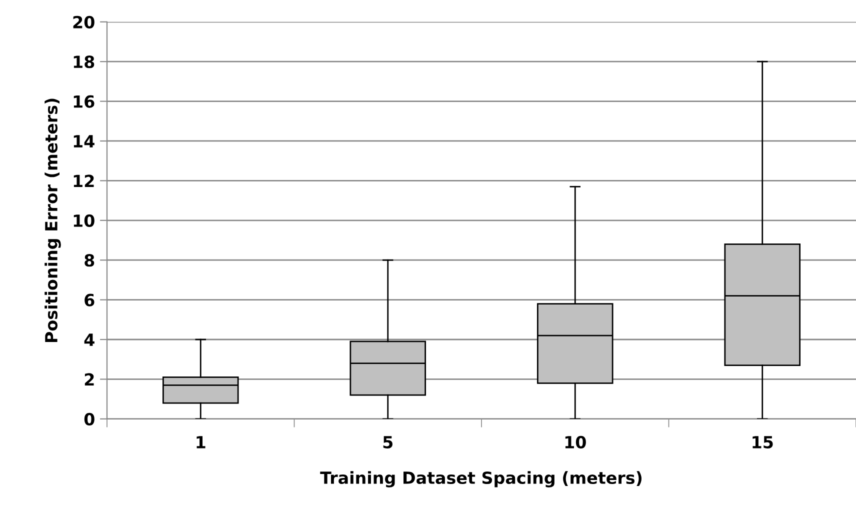 This screenshot has width=856, height=509. I want to click on x-axis-title: Training Dataset Spacing (meters), so click(481, 479).